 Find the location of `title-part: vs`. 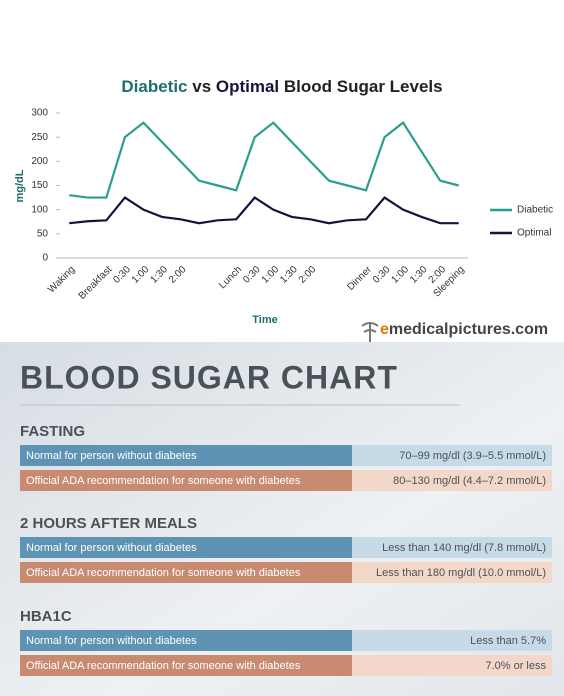

title-part: vs is located at coordinates (202, 86).